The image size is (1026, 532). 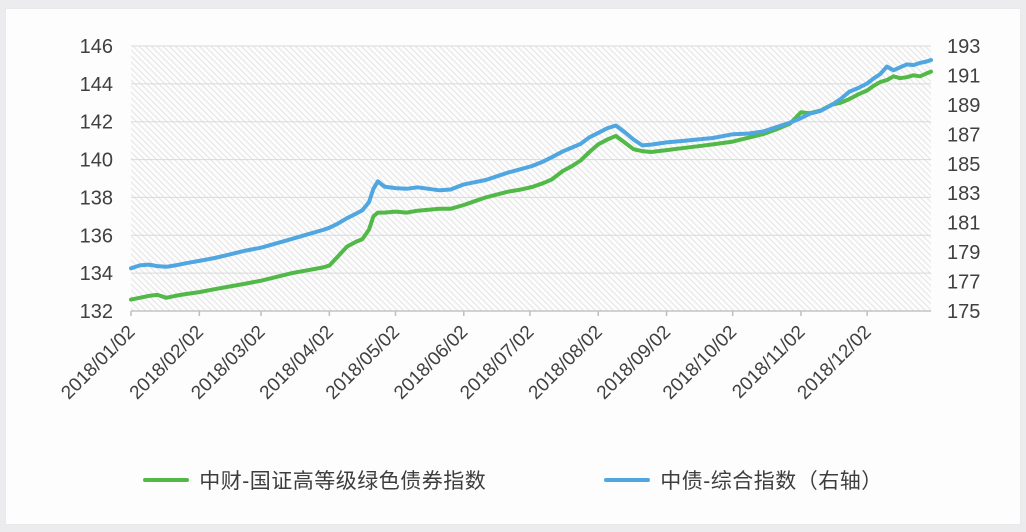 I want to click on left-axis-tick-label: 132, so click(x=96, y=312).